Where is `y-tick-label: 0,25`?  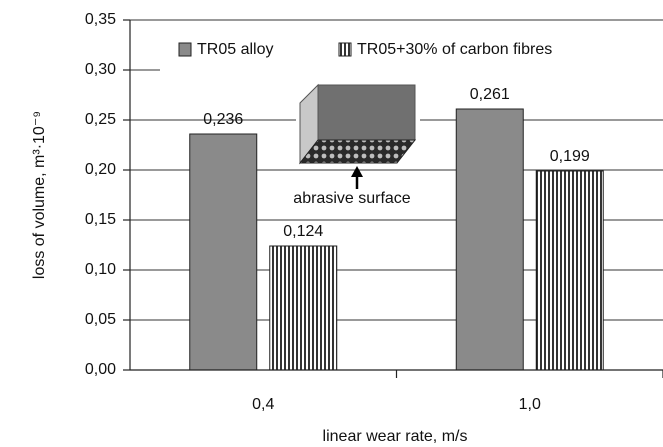 y-tick-label: 0,25 is located at coordinates (100, 119).